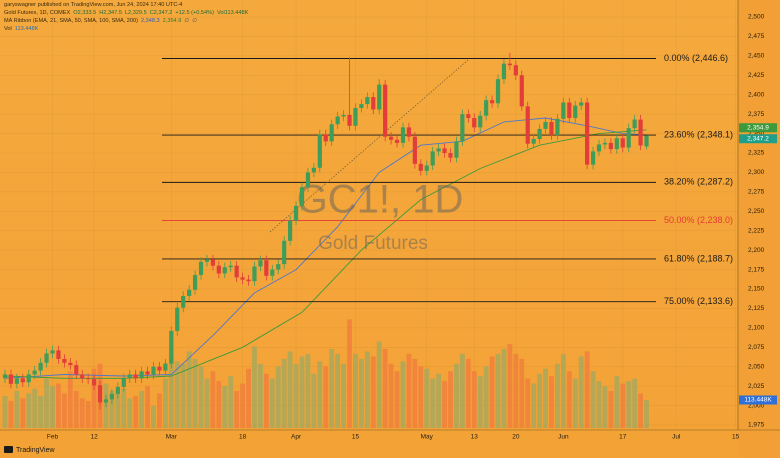  What do you see at coordinates (756, 250) in the screenshot?
I see `y-tick-label: 2,200` at bounding box center [756, 250].